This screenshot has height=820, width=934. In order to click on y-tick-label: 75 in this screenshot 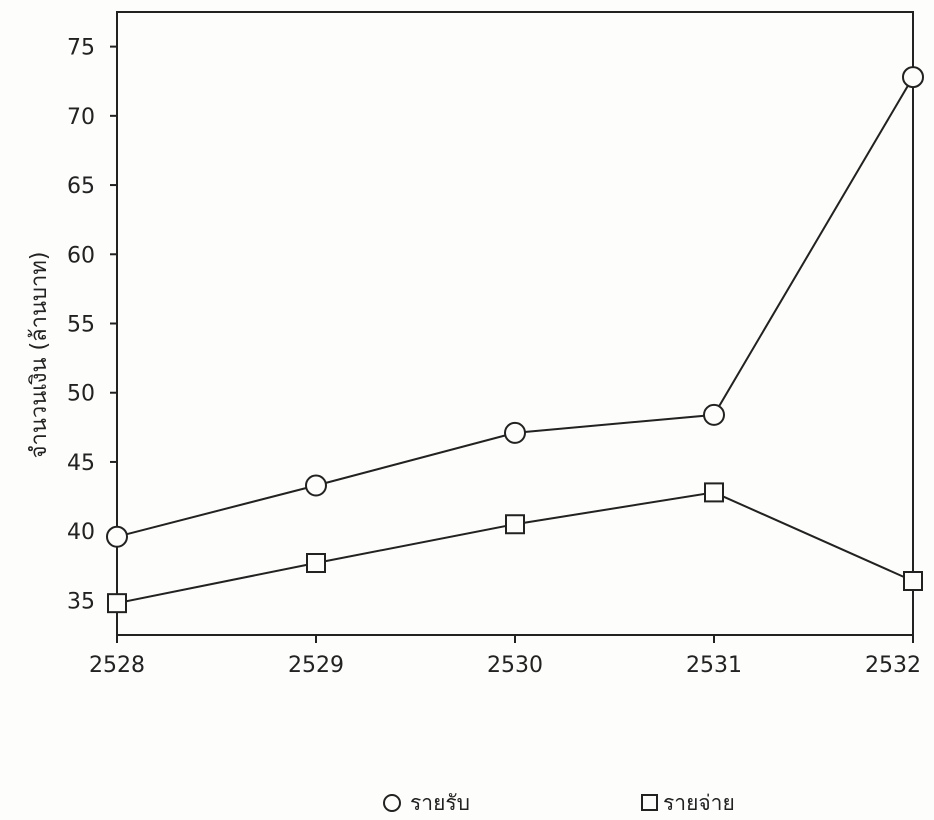, I will do `click(81, 48)`.